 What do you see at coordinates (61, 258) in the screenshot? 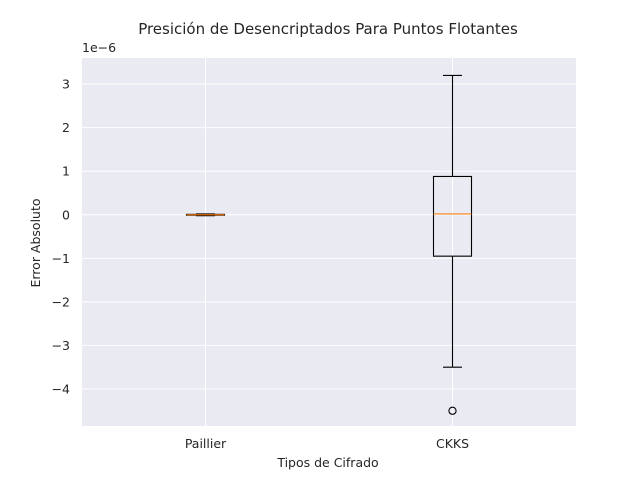
I see `y-tick-label: −1` at bounding box center [61, 258].